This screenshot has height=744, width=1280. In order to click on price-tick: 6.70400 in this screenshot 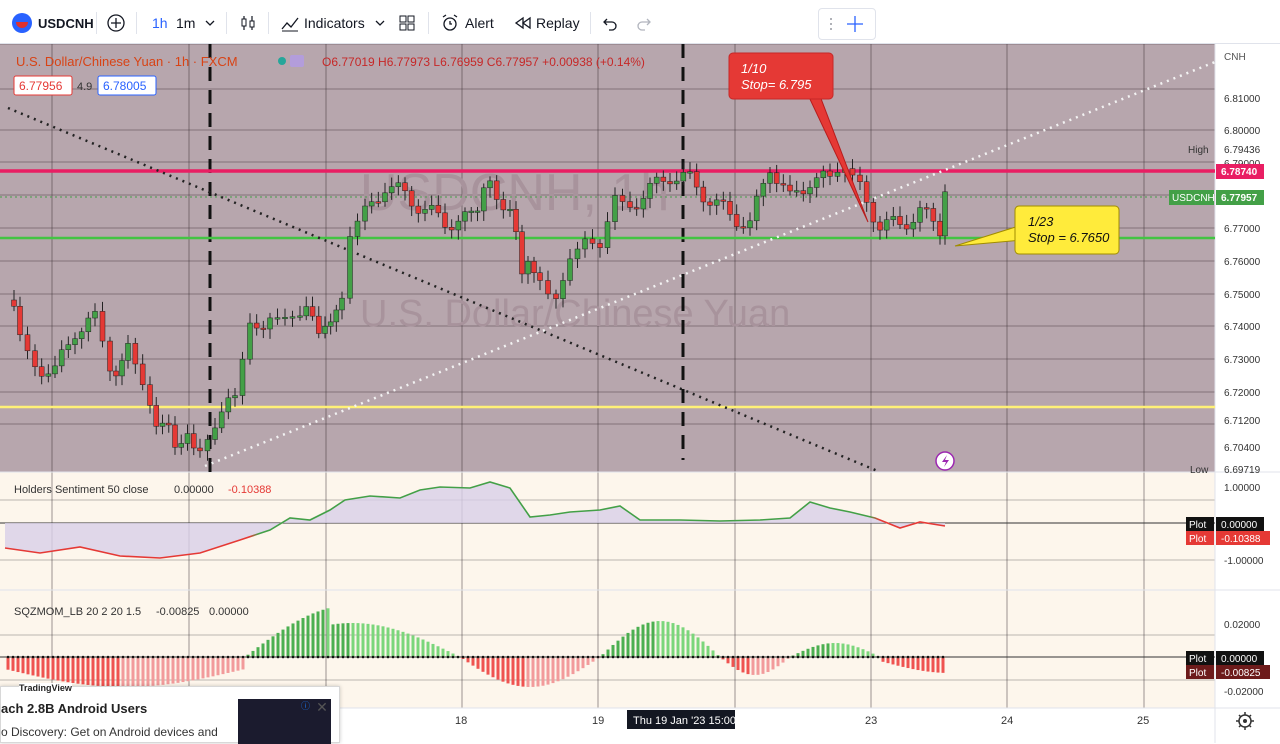, I will do `click(1242, 448)`.